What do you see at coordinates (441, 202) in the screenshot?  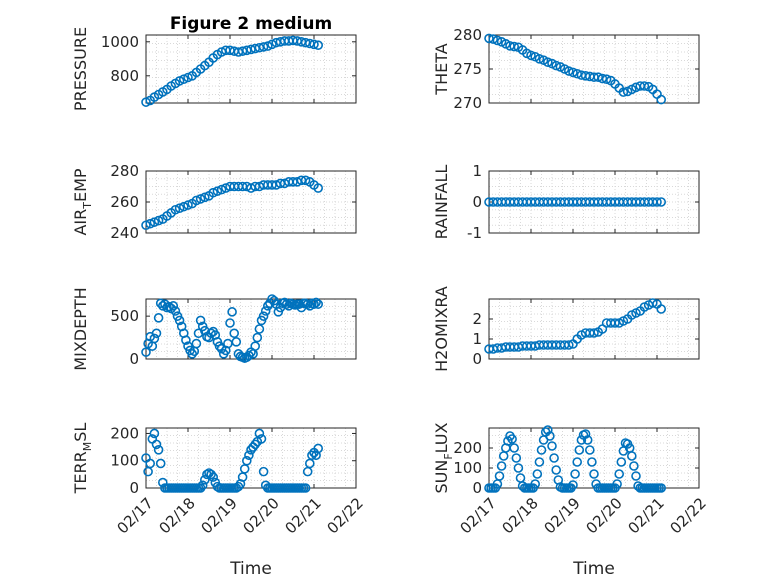 I see `y-axis-label: RAINFALL` at bounding box center [441, 202].